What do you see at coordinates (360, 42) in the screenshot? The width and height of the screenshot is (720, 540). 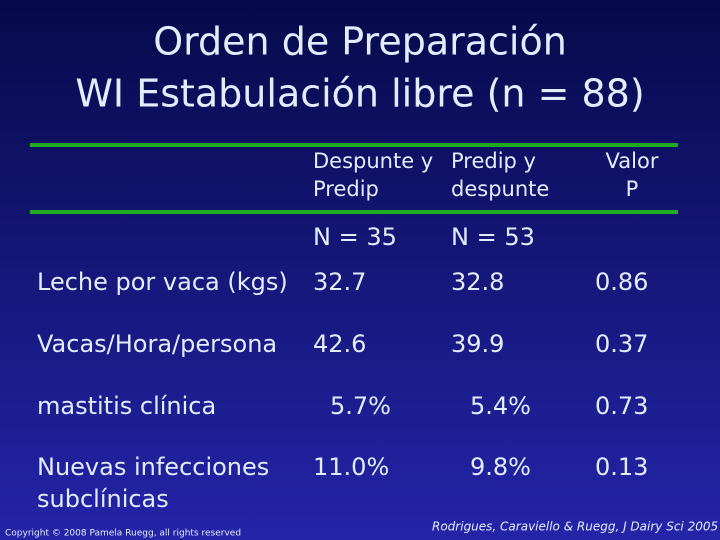 I see `title-line: Orden de Preparación` at bounding box center [360, 42].